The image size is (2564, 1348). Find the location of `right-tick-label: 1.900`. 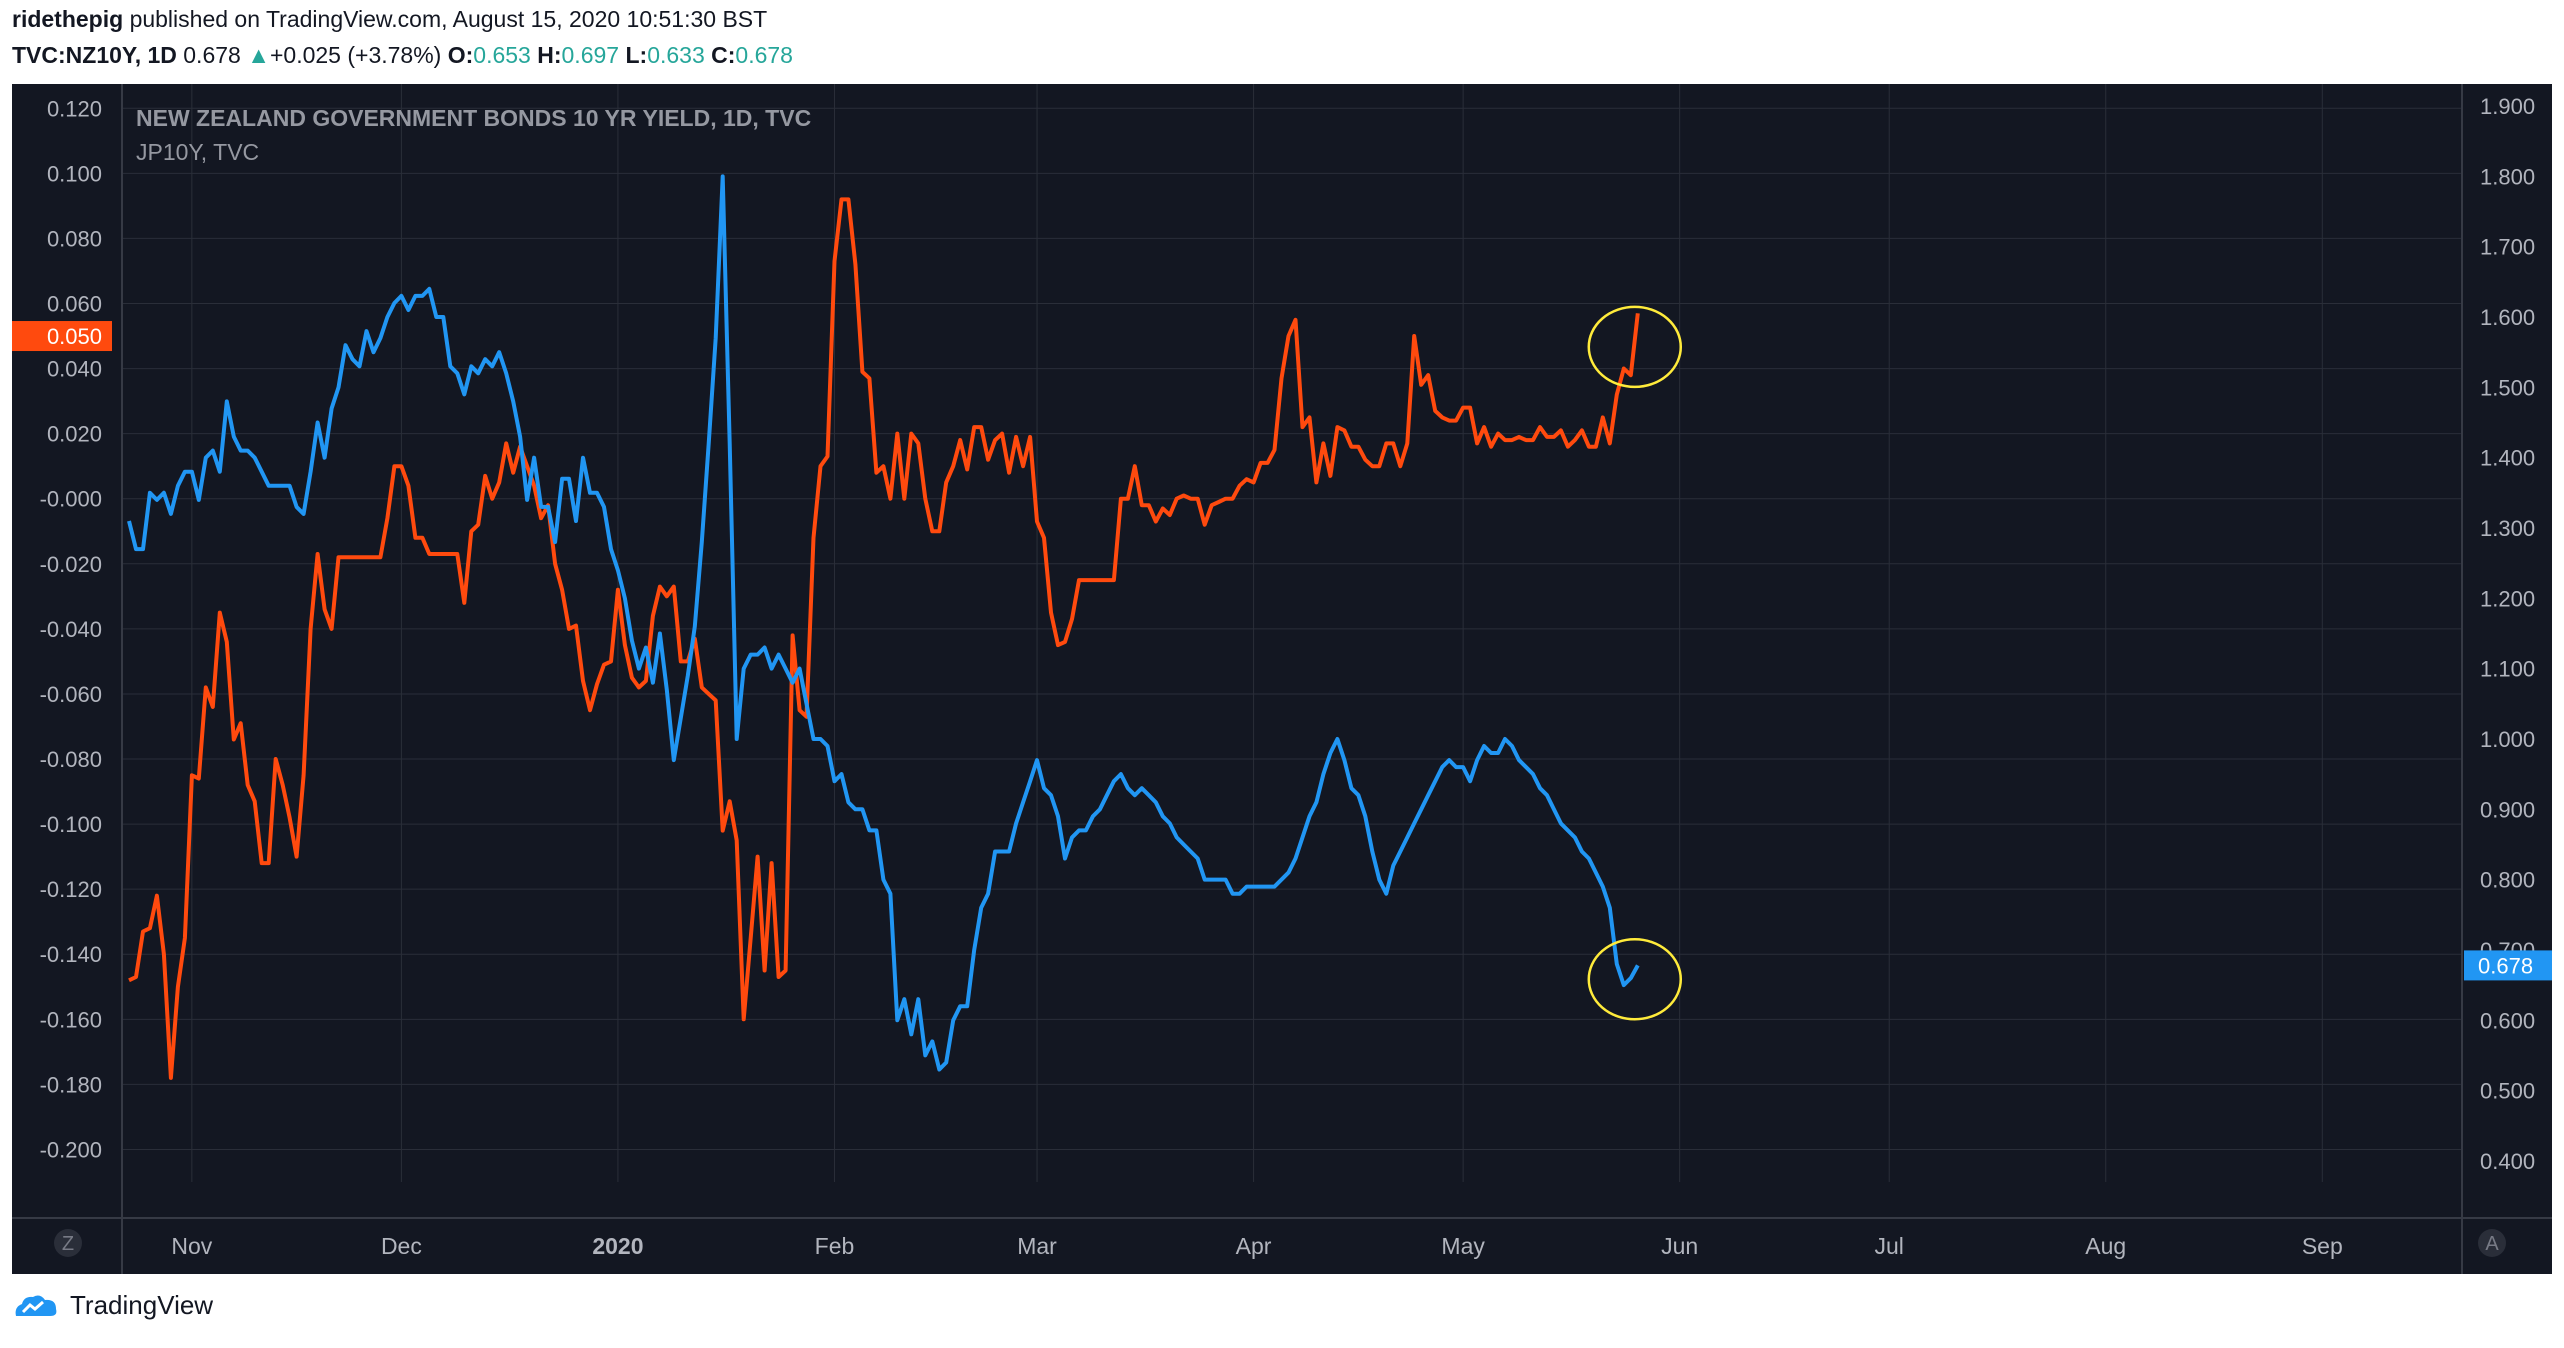

right-tick-label: 1.900 is located at coordinates (2507, 106).